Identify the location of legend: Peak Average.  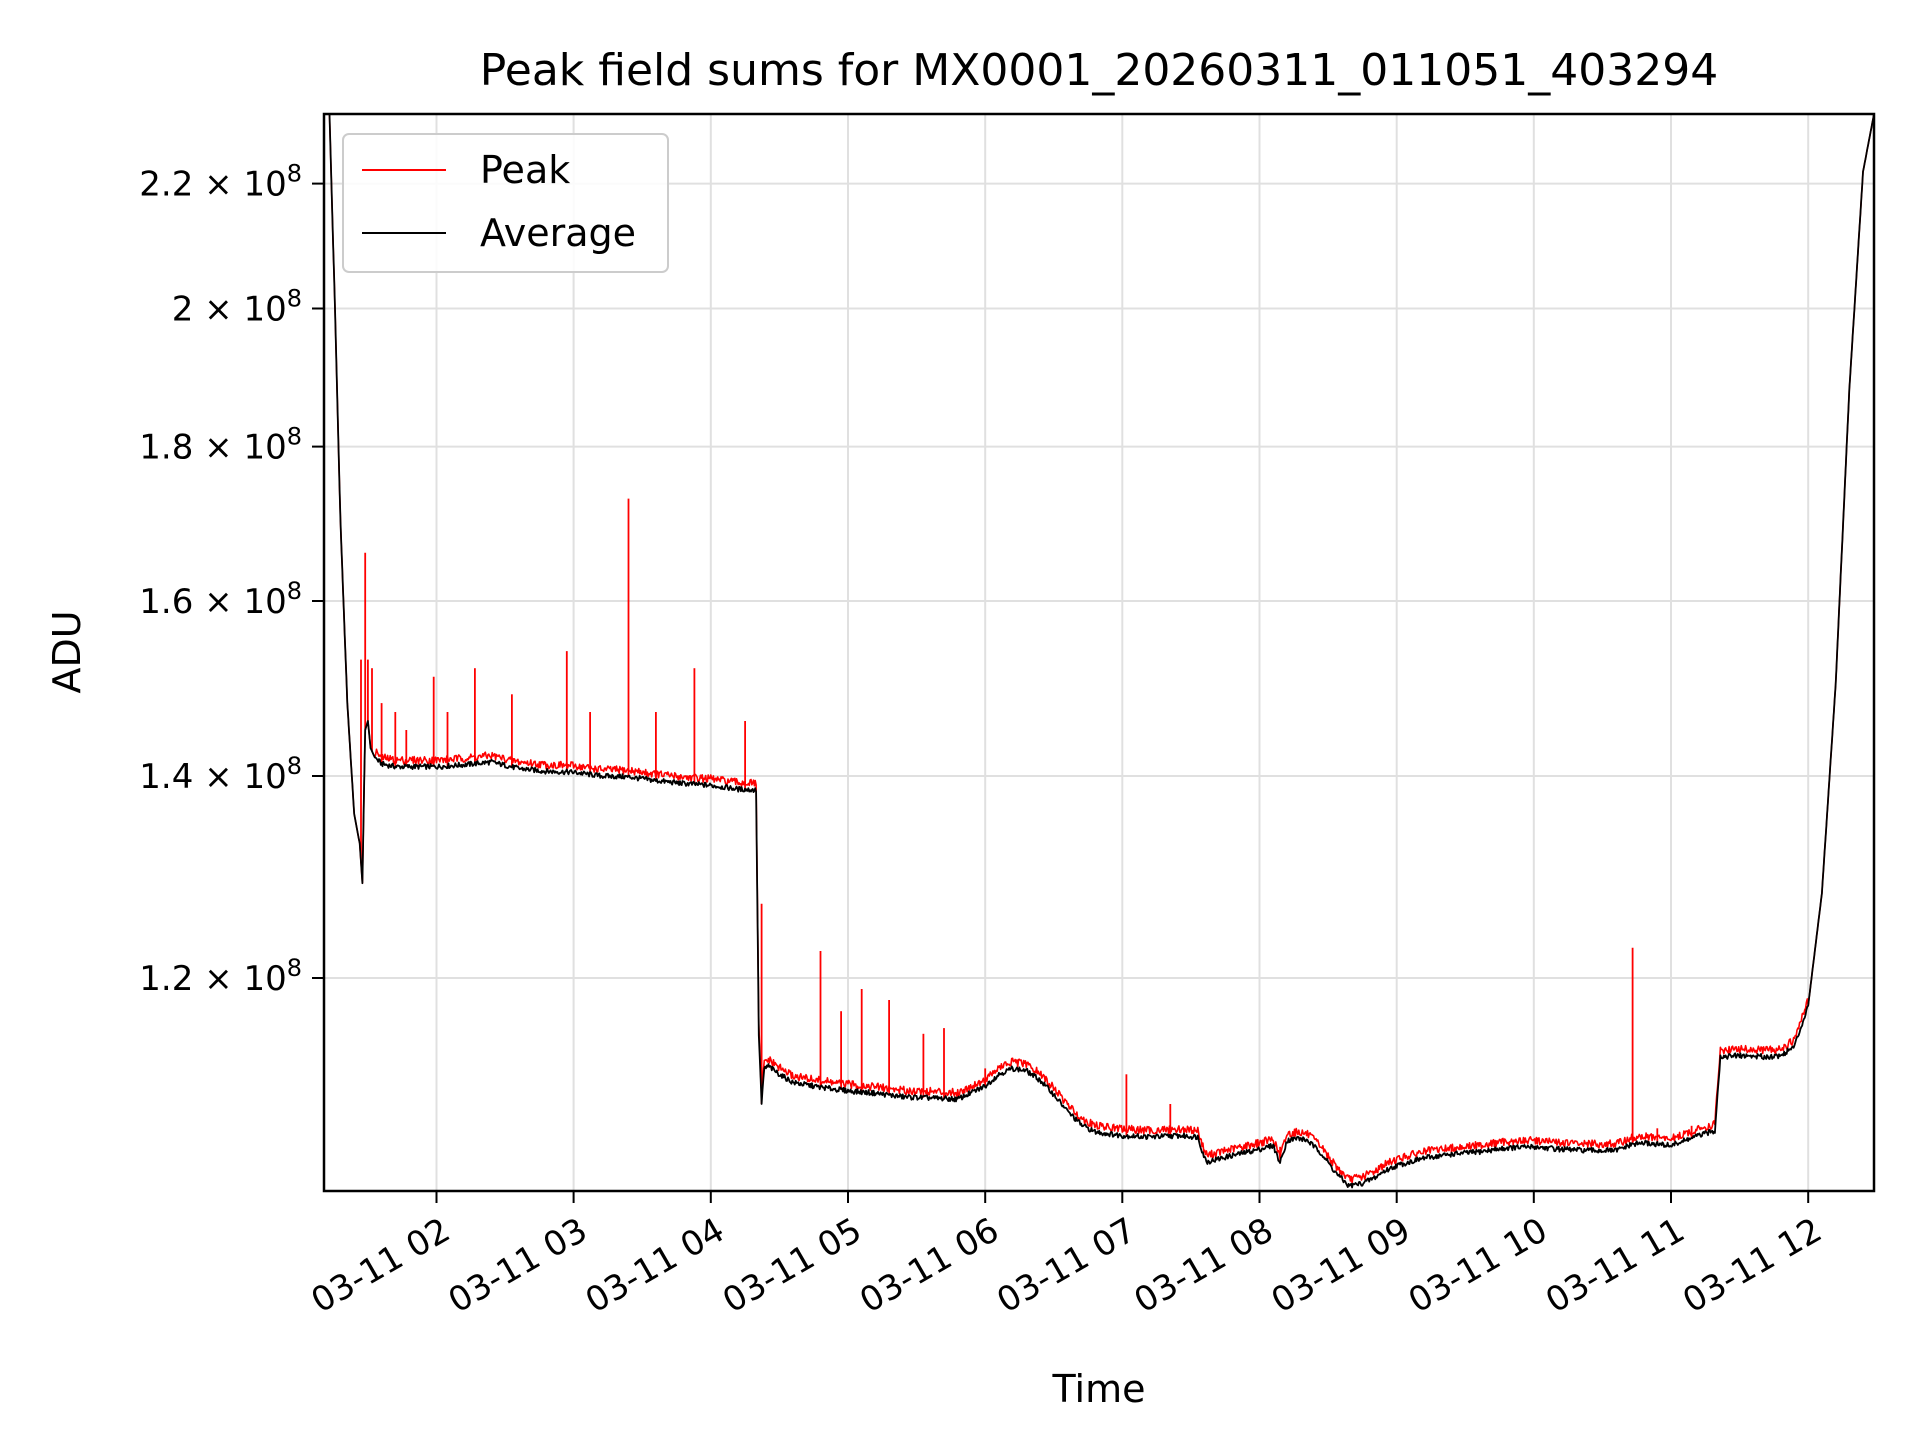
(505, 203).